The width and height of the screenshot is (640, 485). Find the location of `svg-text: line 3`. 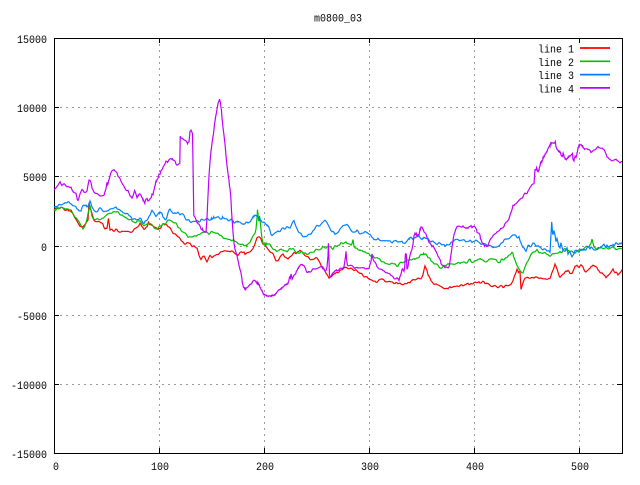

svg-text: line 3 is located at coordinates (556, 77).